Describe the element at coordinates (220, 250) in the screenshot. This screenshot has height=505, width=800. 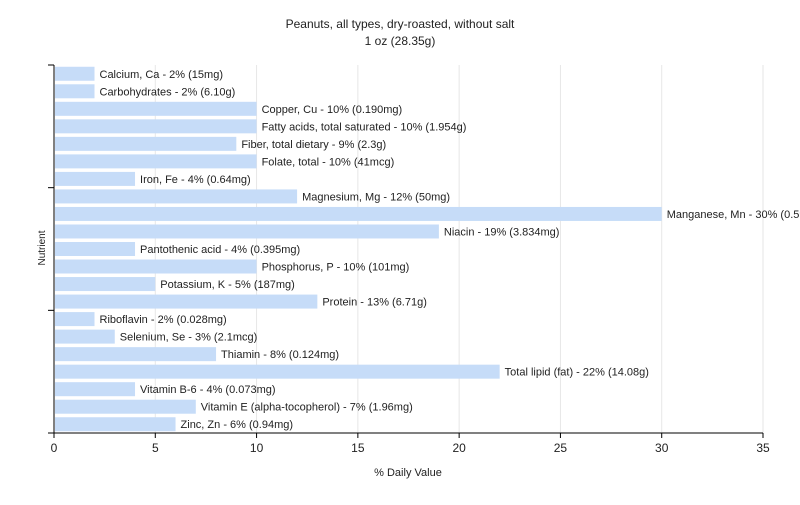
I see `bar-data-label: Pantothenic acid - 4% (0.395mg)` at that location.